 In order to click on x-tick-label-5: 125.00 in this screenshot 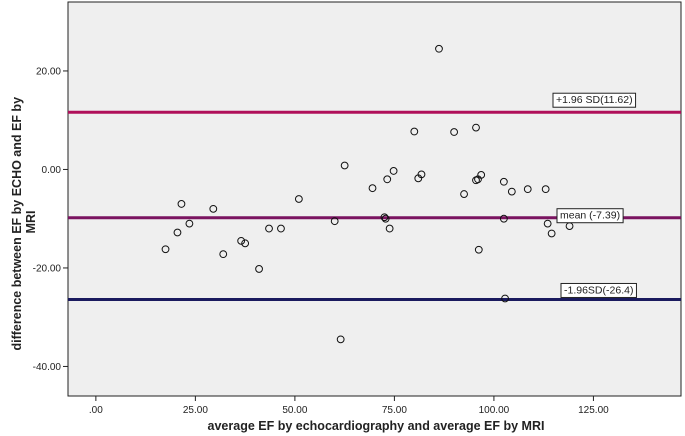, I will do `click(593, 410)`.